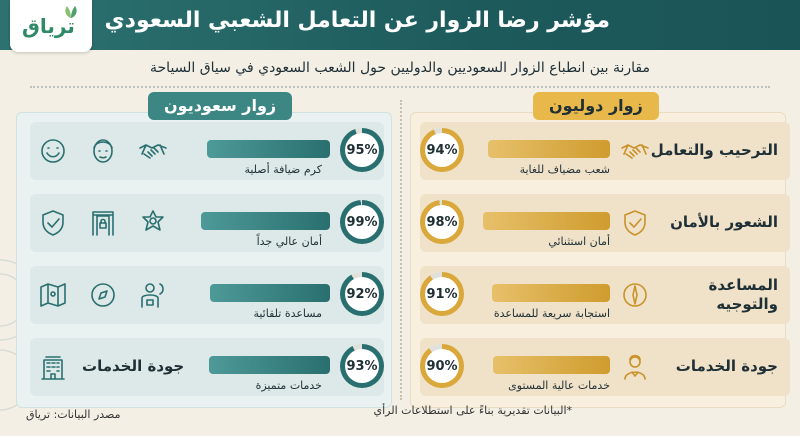 The height and width of the screenshot is (436, 800). I want to click on international-bar-label: استجابة سريعة للمساعدة, so click(551, 313).